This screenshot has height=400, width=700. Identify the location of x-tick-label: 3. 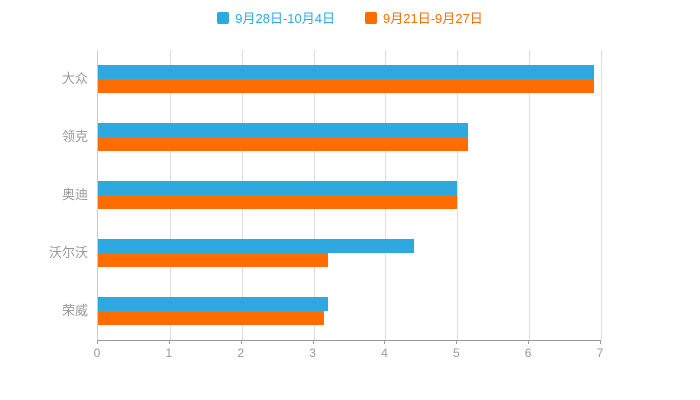
(312, 353).